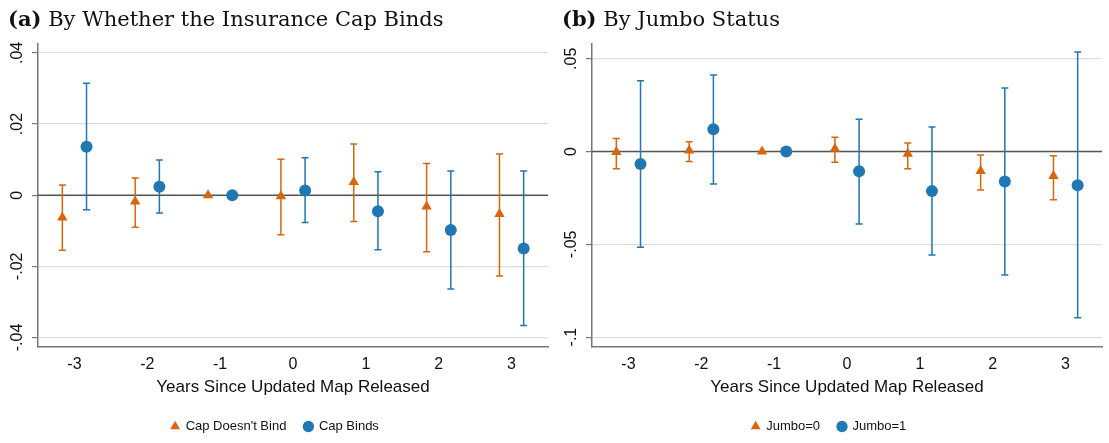 The image size is (1109, 443). Describe the element at coordinates (671, 19) in the screenshot. I see `chart-title: (b) By Jumbo Status` at that location.